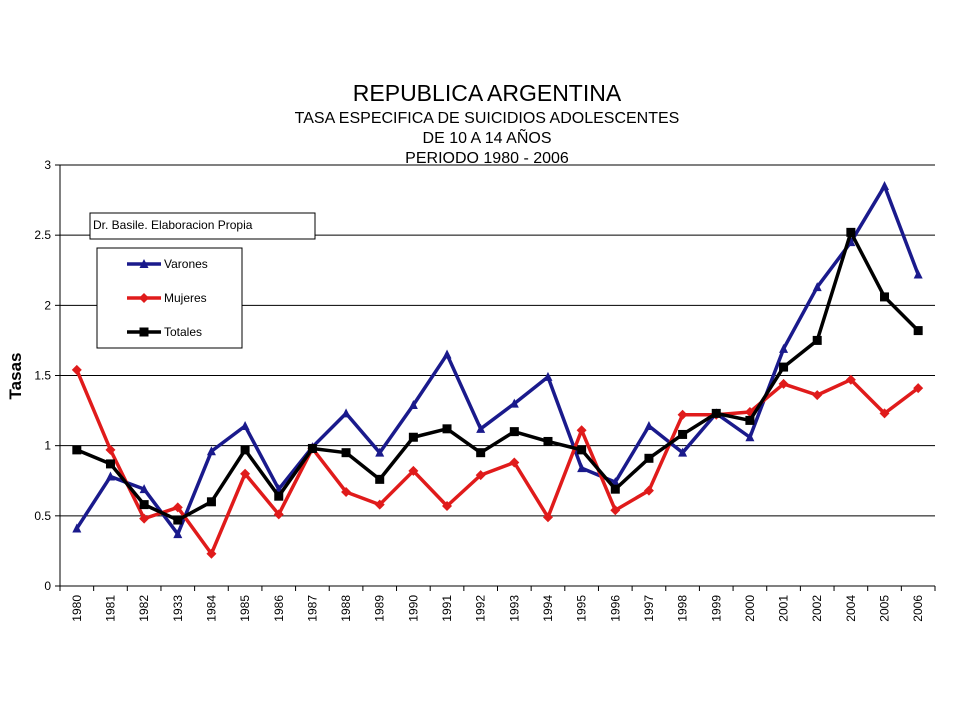 Image resolution: width=960 pixels, height=725 pixels. Describe the element at coordinates (47, 446) in the screenshot. I see `y-tick-label: 1` at that location.